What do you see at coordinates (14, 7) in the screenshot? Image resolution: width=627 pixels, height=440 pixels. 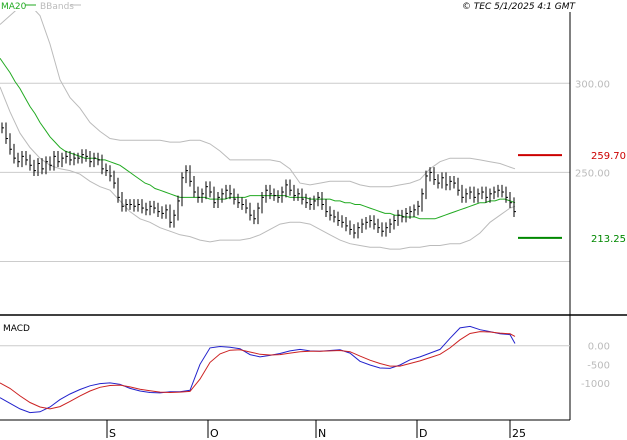 I see `legend-ma20: MA20` at bounding box center [14, 7].